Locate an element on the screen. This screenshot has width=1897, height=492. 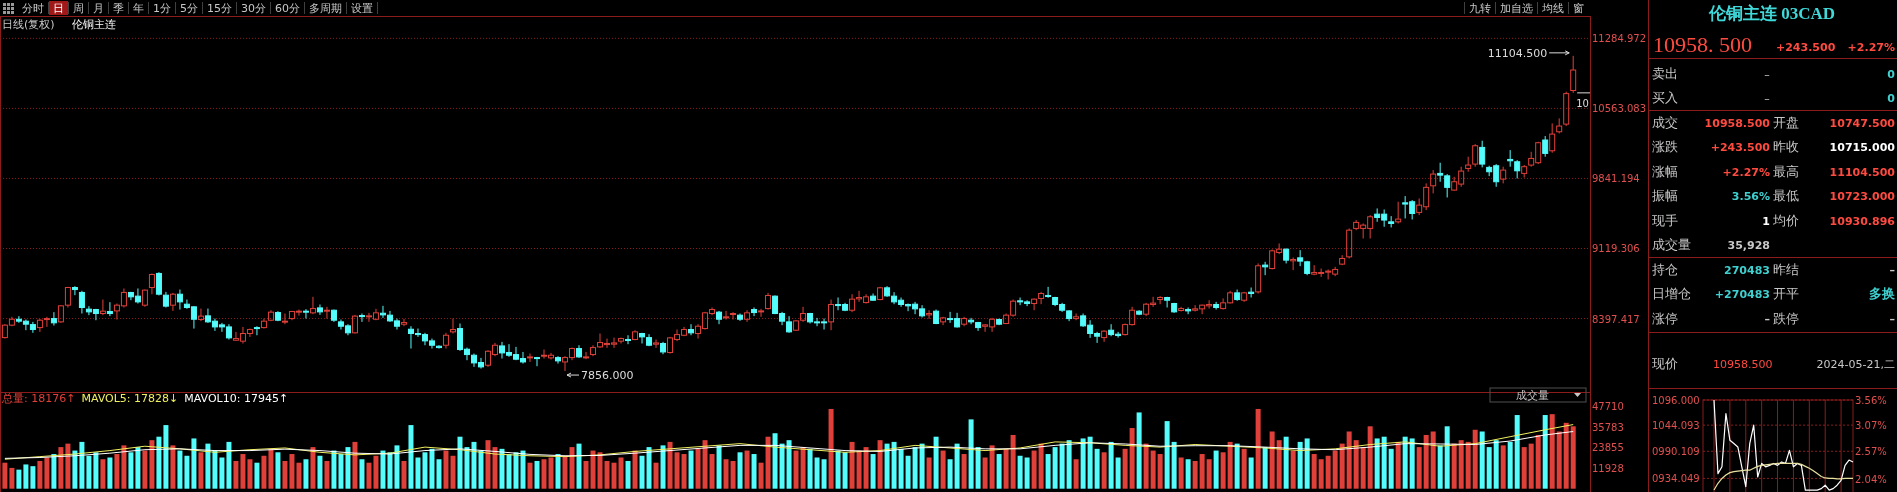
text: 跌停 is located at coordinates (1786, 318).